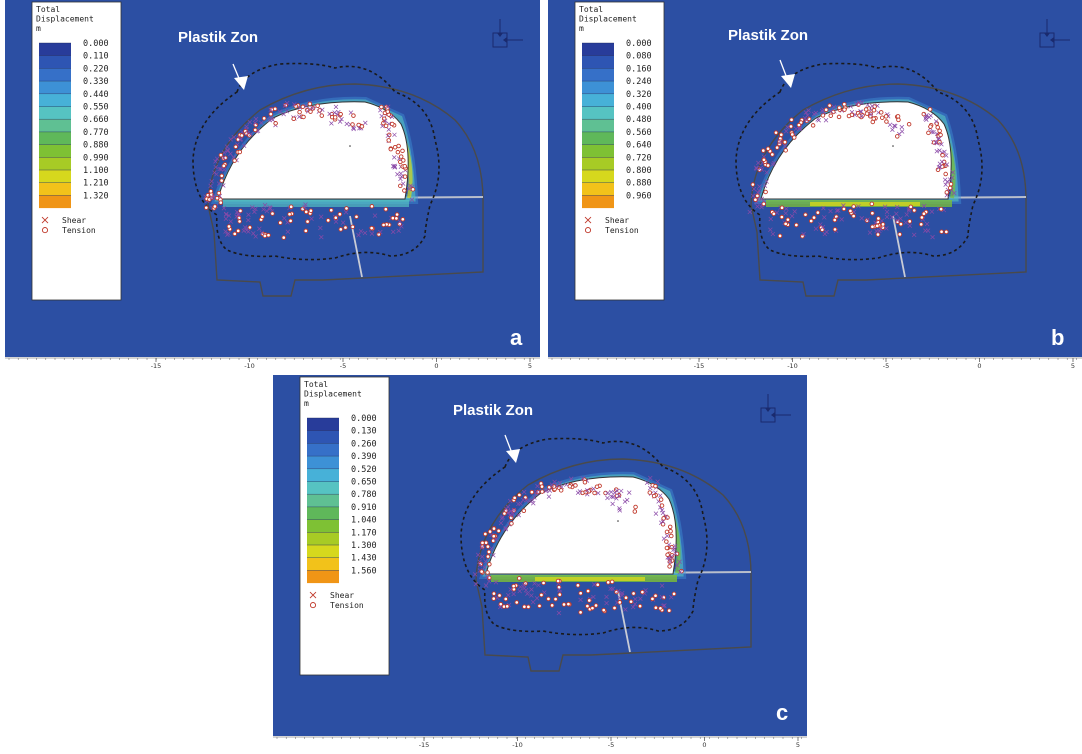 This screenshot has width=1082, height=754. I want to click on legend-tension-icon, so click(588, 230).